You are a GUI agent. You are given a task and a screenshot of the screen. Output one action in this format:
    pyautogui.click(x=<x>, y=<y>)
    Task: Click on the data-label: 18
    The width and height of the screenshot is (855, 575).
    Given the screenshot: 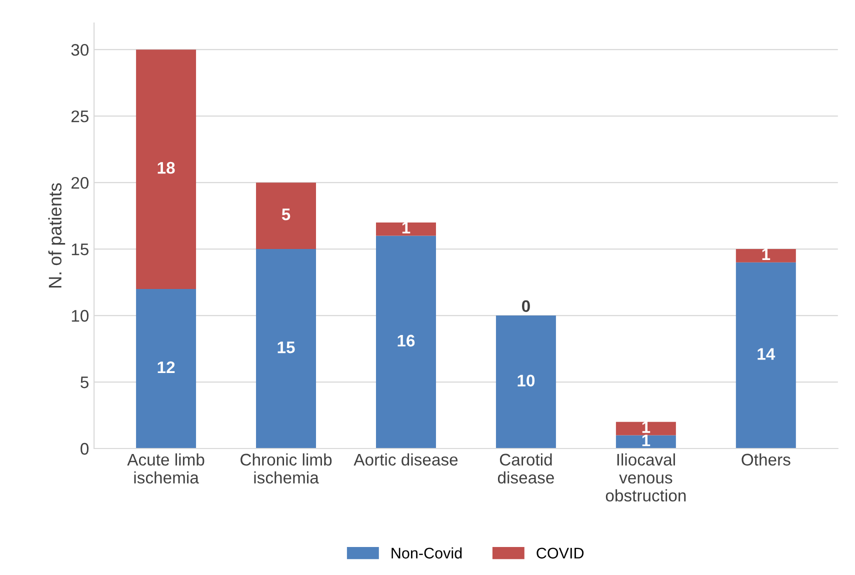 What is the action you would take?
    pyautogui.click(x=166, y=168)
    